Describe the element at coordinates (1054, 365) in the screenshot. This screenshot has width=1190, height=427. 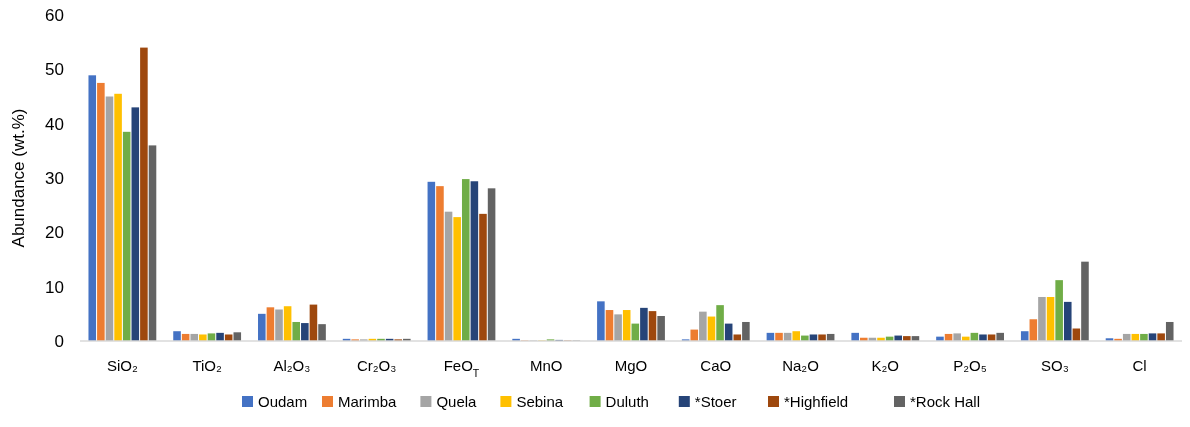
I see `x-tick-label: SO₃` at that location.